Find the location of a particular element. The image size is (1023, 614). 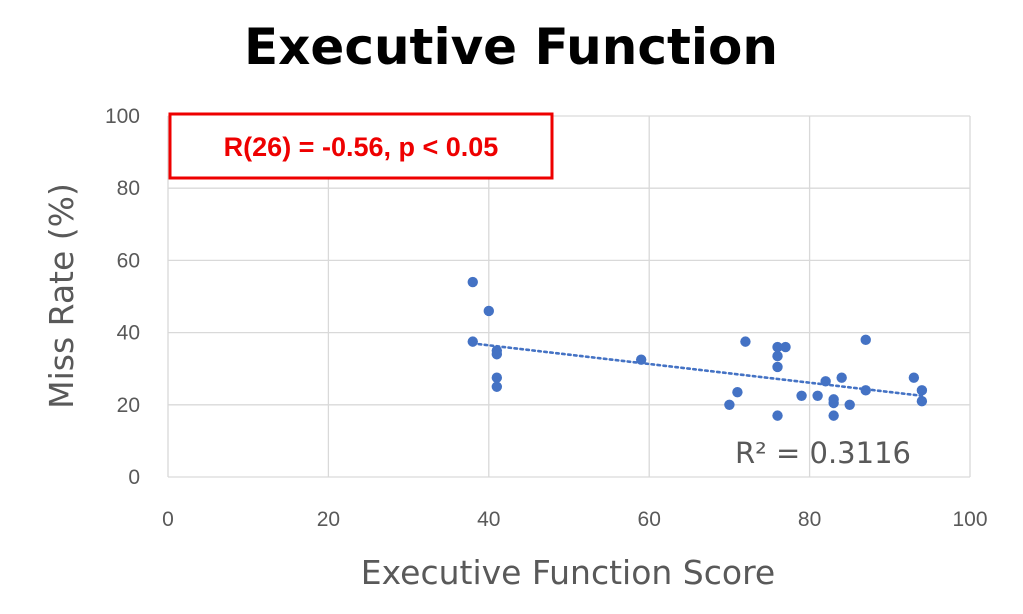

y-tick-label: 60 is located at coordinates (128, 260).